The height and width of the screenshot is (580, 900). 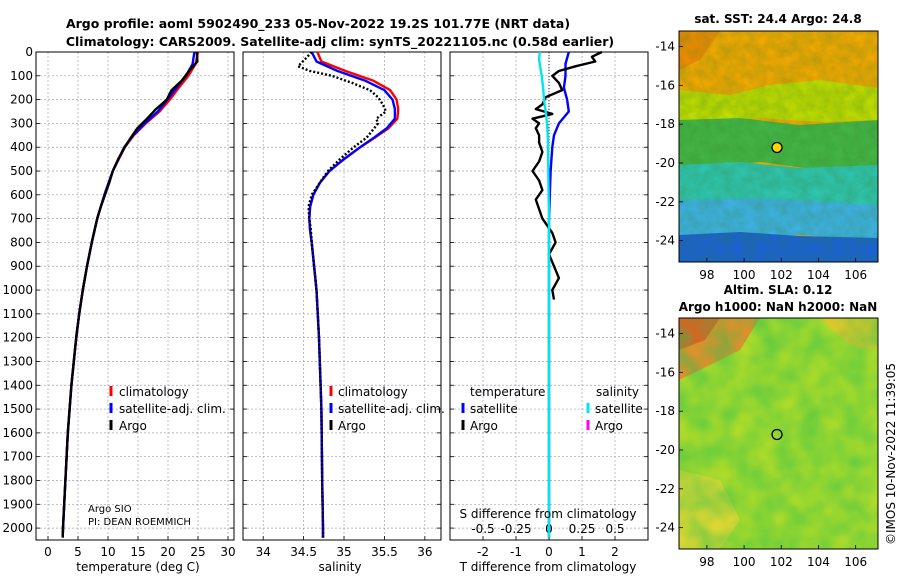 I want to click on salinity-xlabel: salinity, so click(x=339, y=567).